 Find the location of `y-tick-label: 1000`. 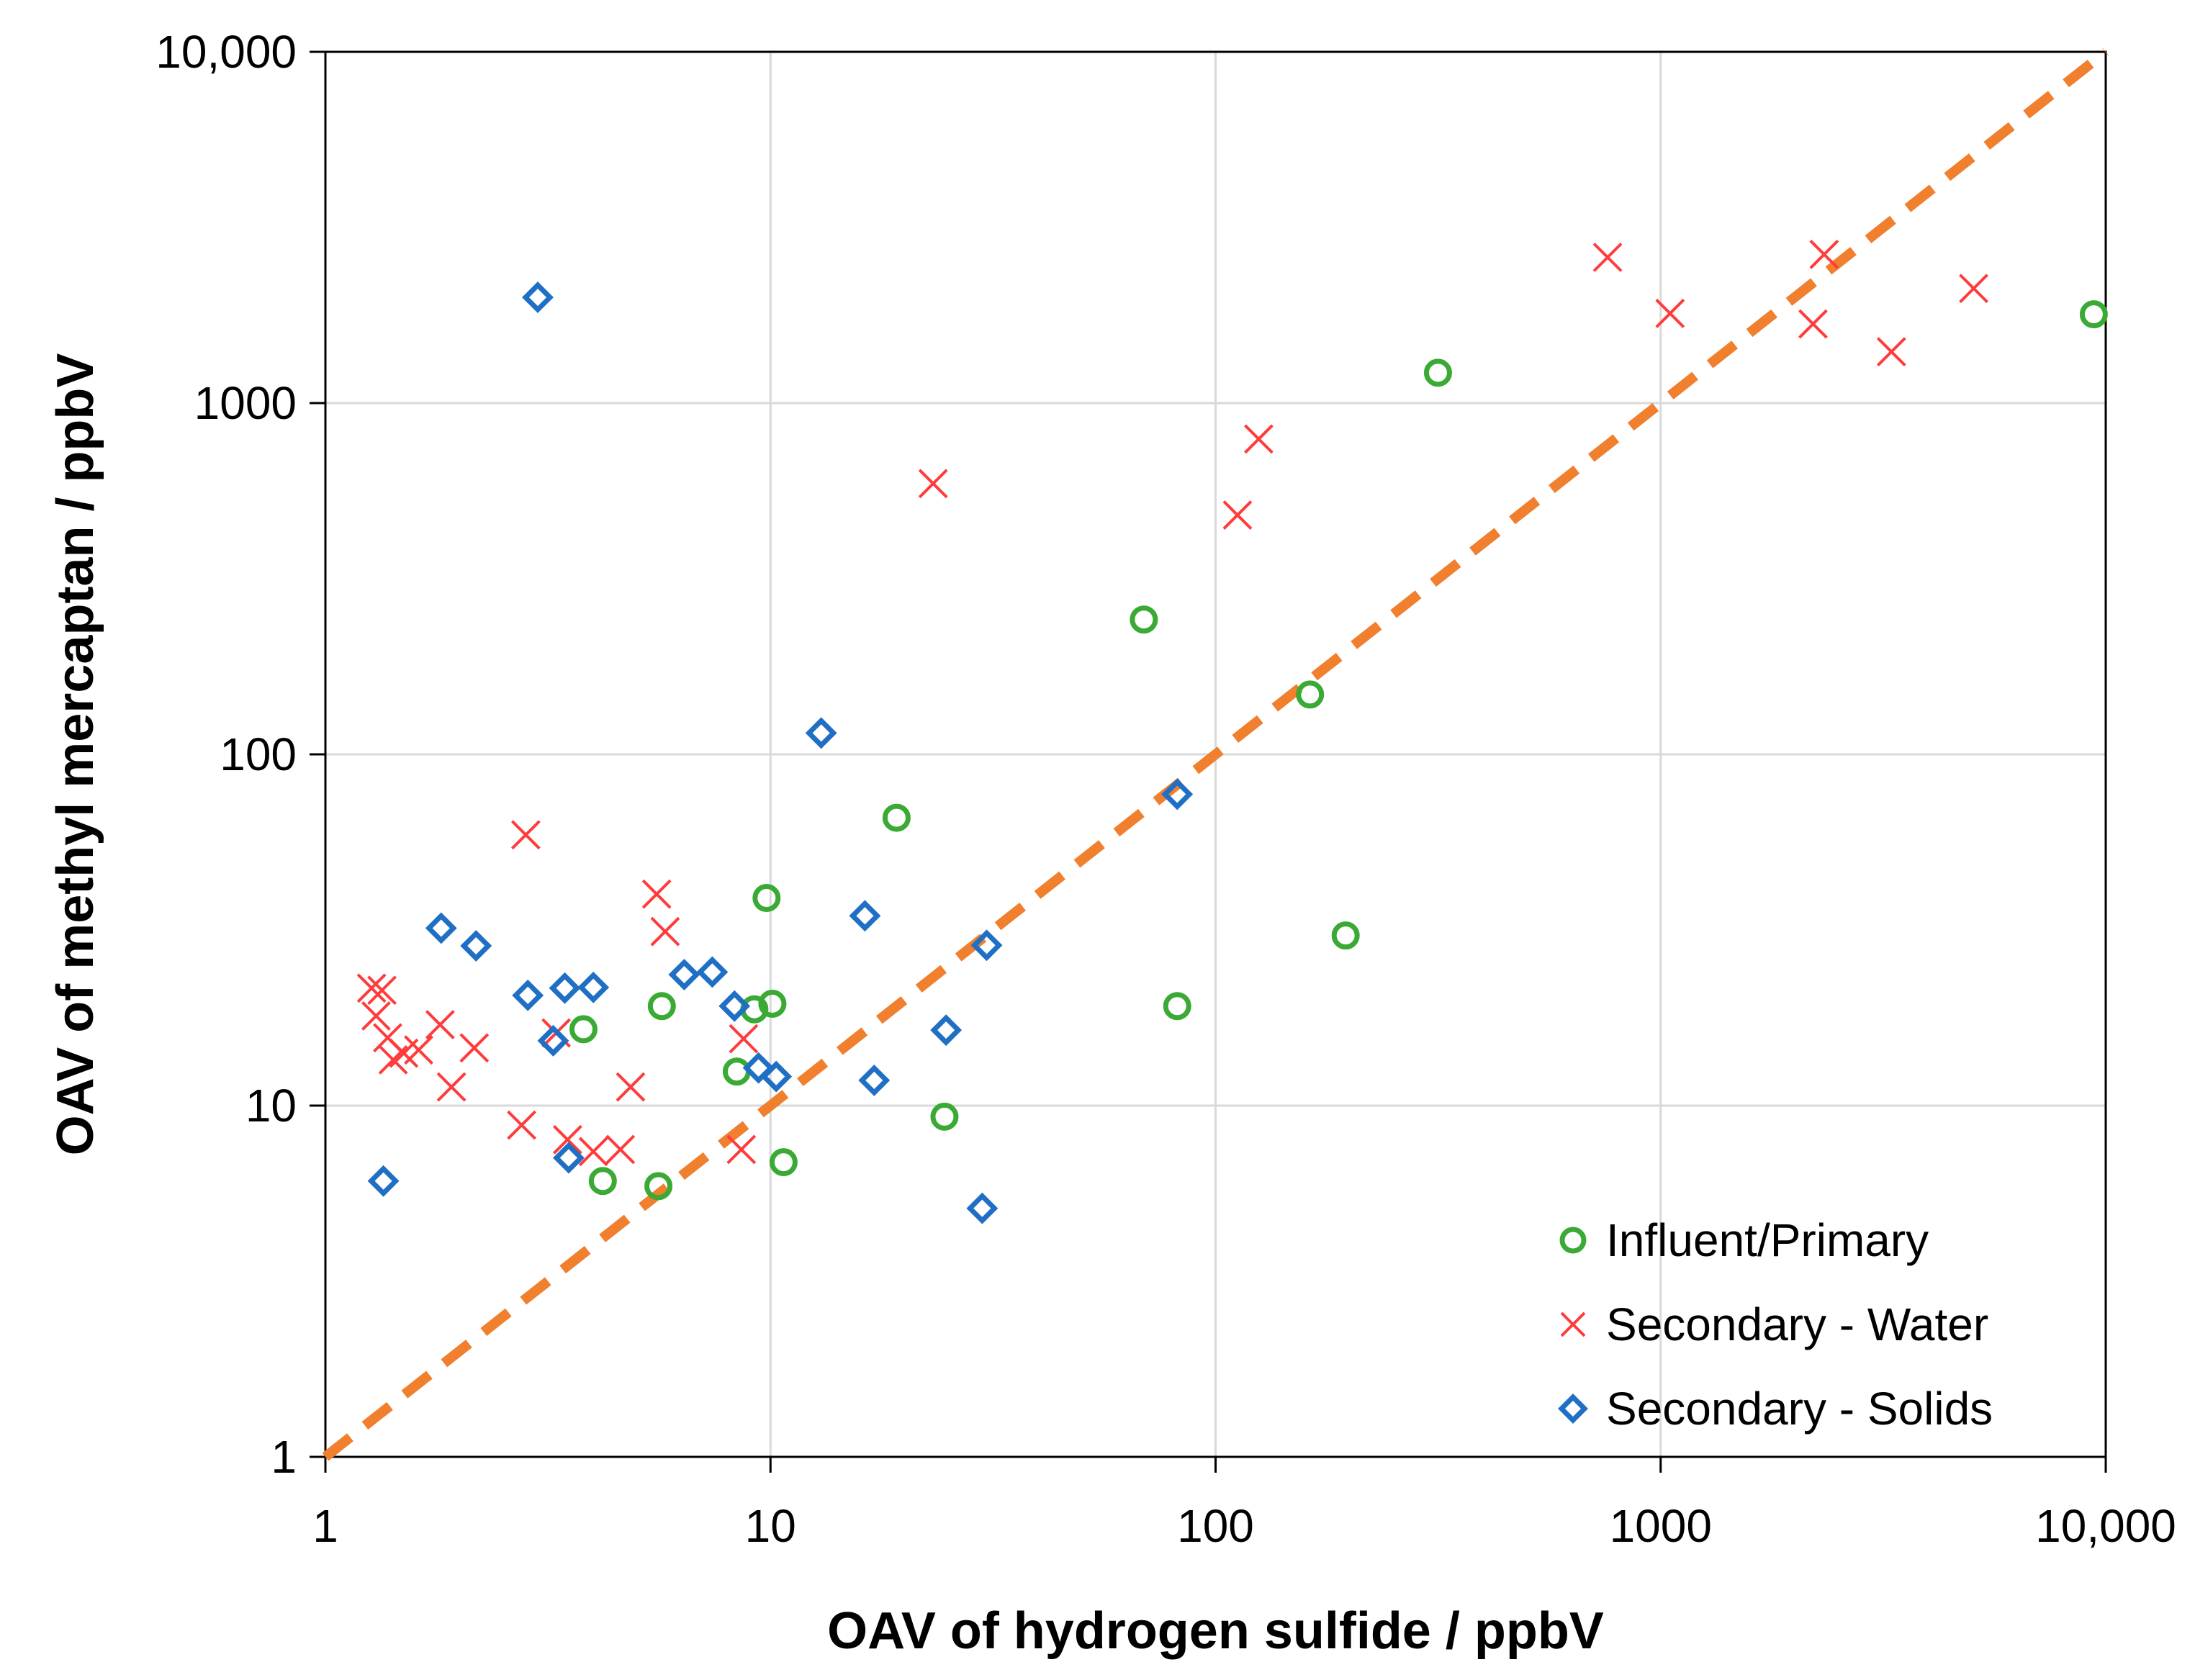

y-tick-label: 1000 is located at coordinates (246, 403).